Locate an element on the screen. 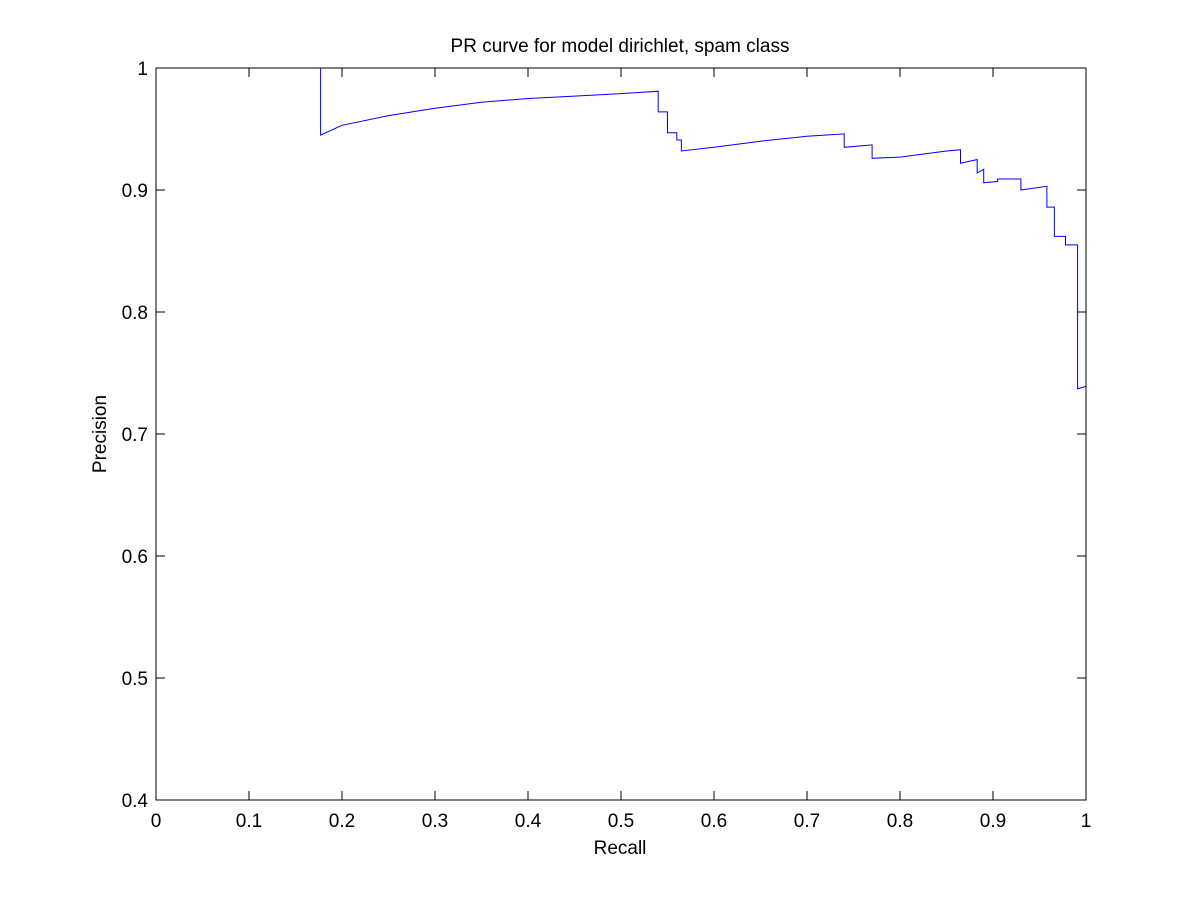 The height and width of the screenshot is (900, 1200). x-tick-label: 0.3 is located at coordinates (435, 821).